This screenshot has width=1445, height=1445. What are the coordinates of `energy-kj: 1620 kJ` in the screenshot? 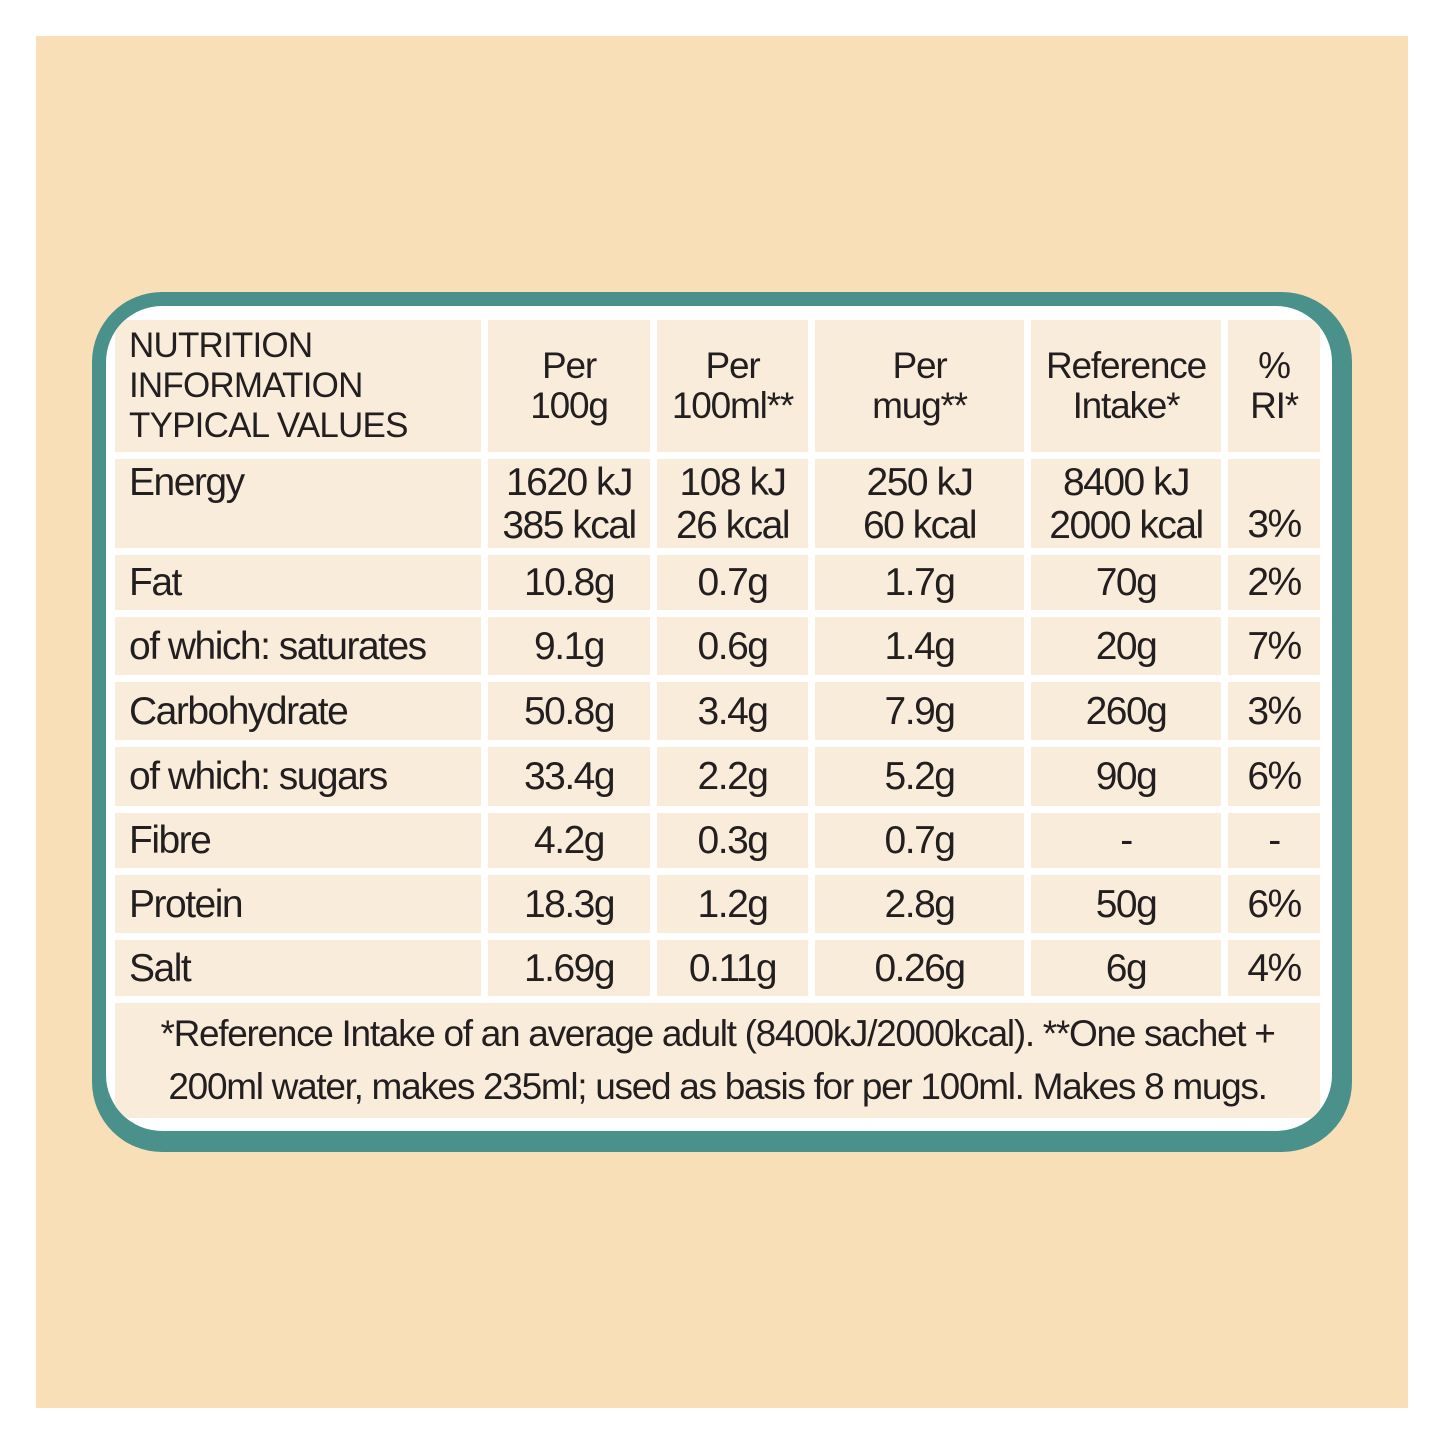 It's located at (569, 482).